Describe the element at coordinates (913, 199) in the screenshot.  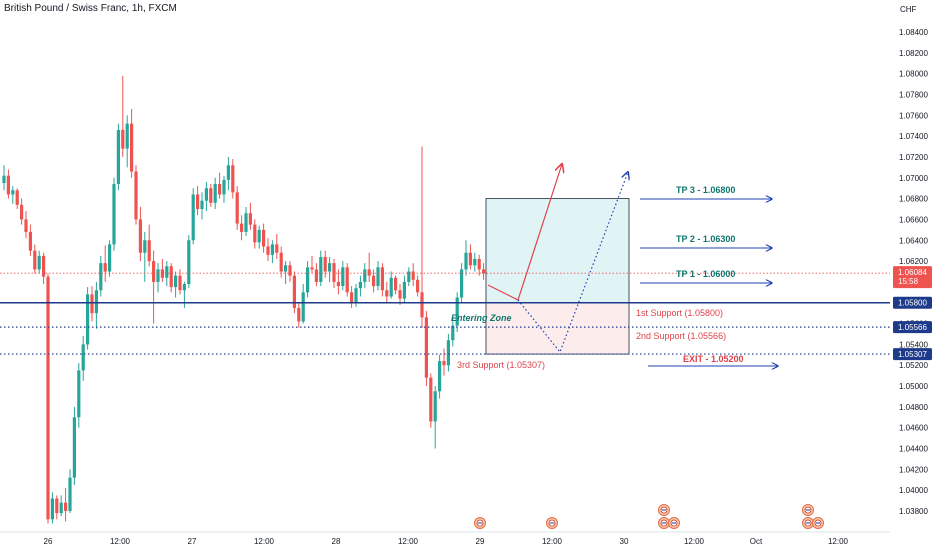
I see `y-tick-label: 1.06800` at that location.